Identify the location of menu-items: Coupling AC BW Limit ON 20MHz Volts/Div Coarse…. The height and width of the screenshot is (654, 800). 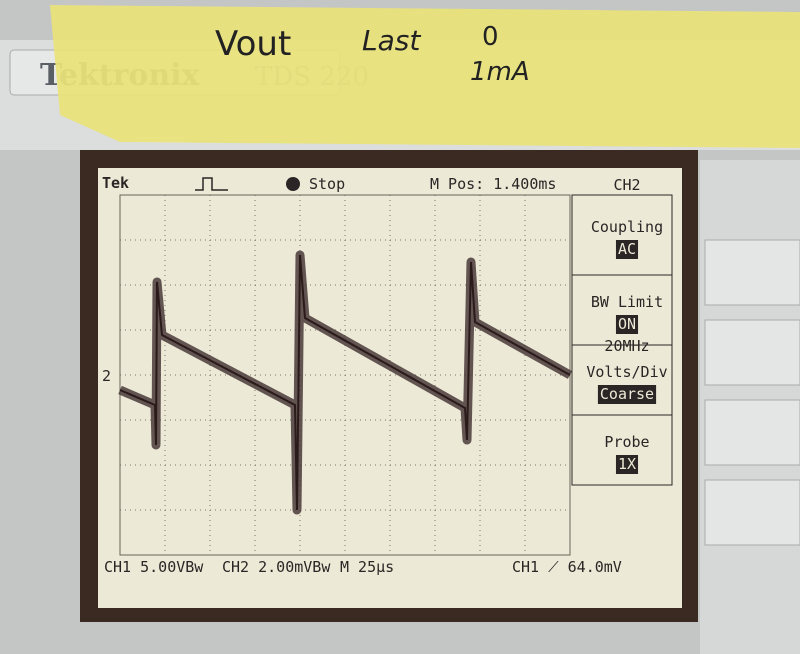
(627, 346).